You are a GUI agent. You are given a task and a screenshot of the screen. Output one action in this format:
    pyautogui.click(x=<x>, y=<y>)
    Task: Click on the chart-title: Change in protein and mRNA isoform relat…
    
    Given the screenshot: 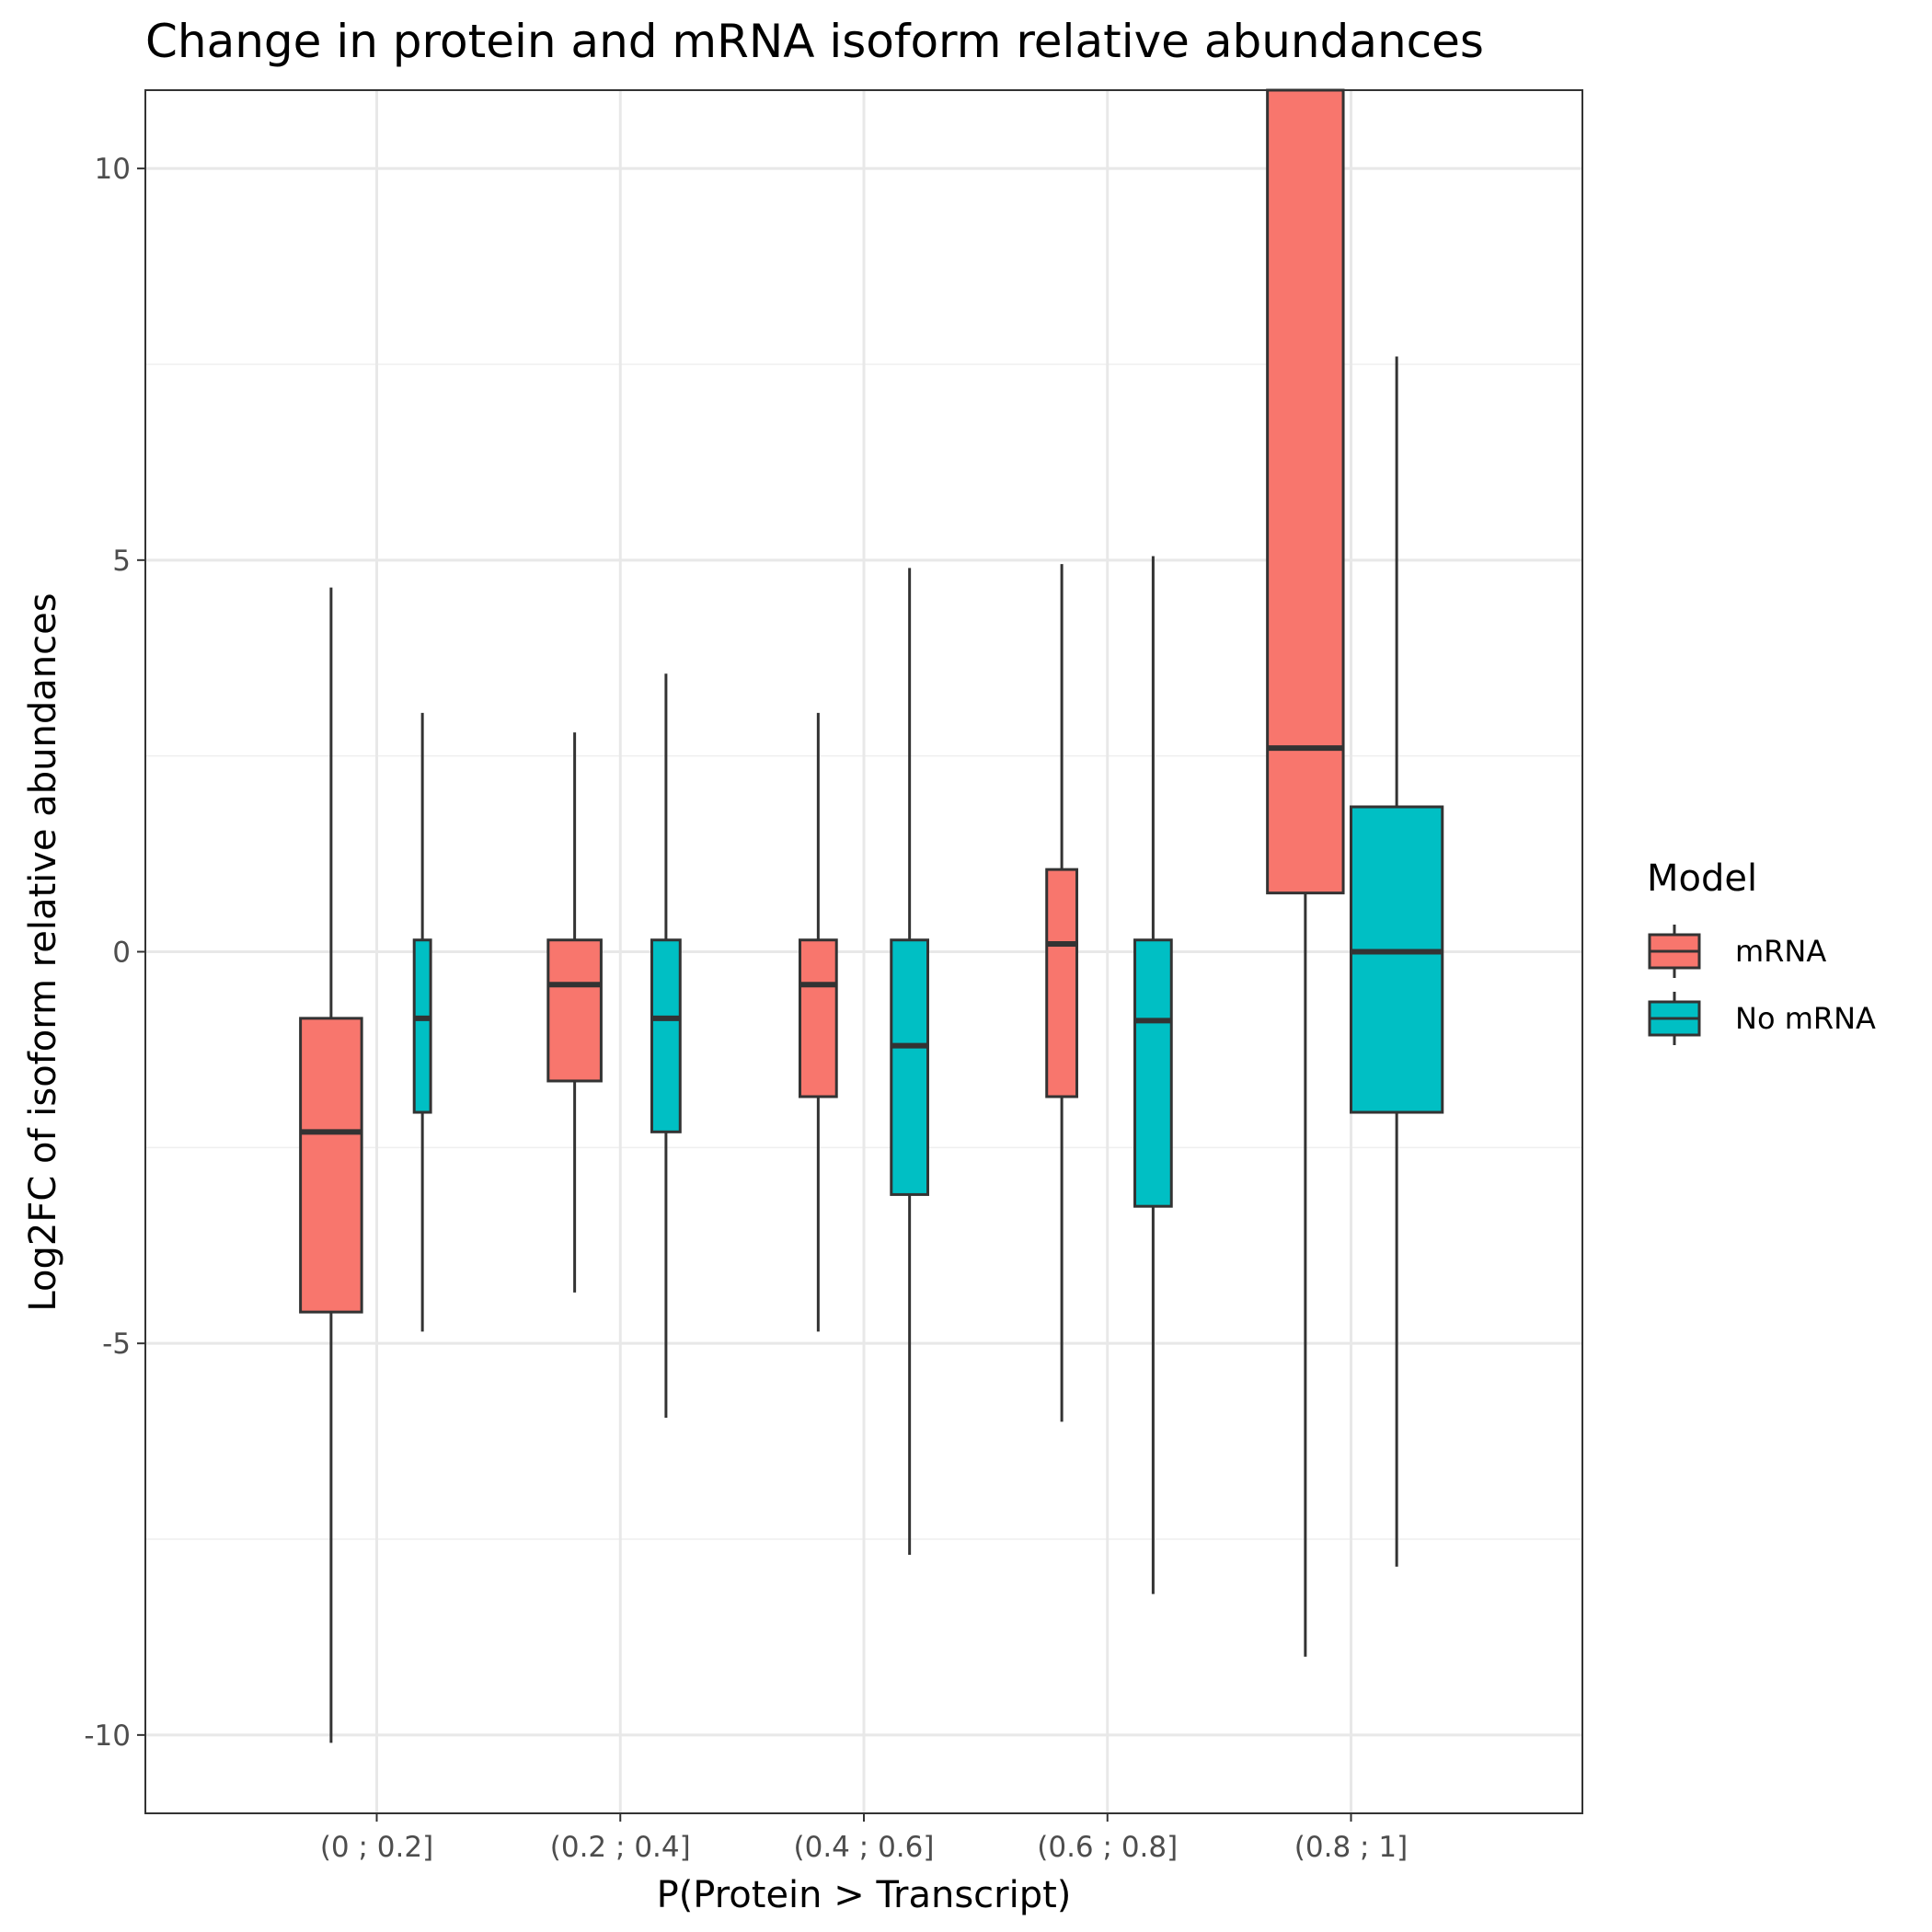 What is the action you would take?
    pyautogui.click(x=814, y=41)
    